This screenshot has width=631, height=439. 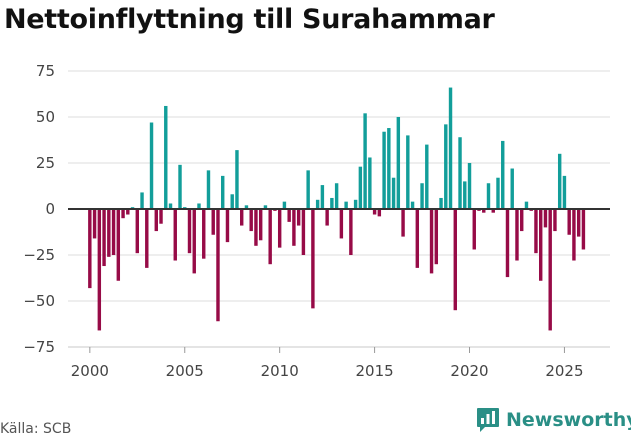 I want to click on x-tick-label: 2005, so click(x=185, y=371).